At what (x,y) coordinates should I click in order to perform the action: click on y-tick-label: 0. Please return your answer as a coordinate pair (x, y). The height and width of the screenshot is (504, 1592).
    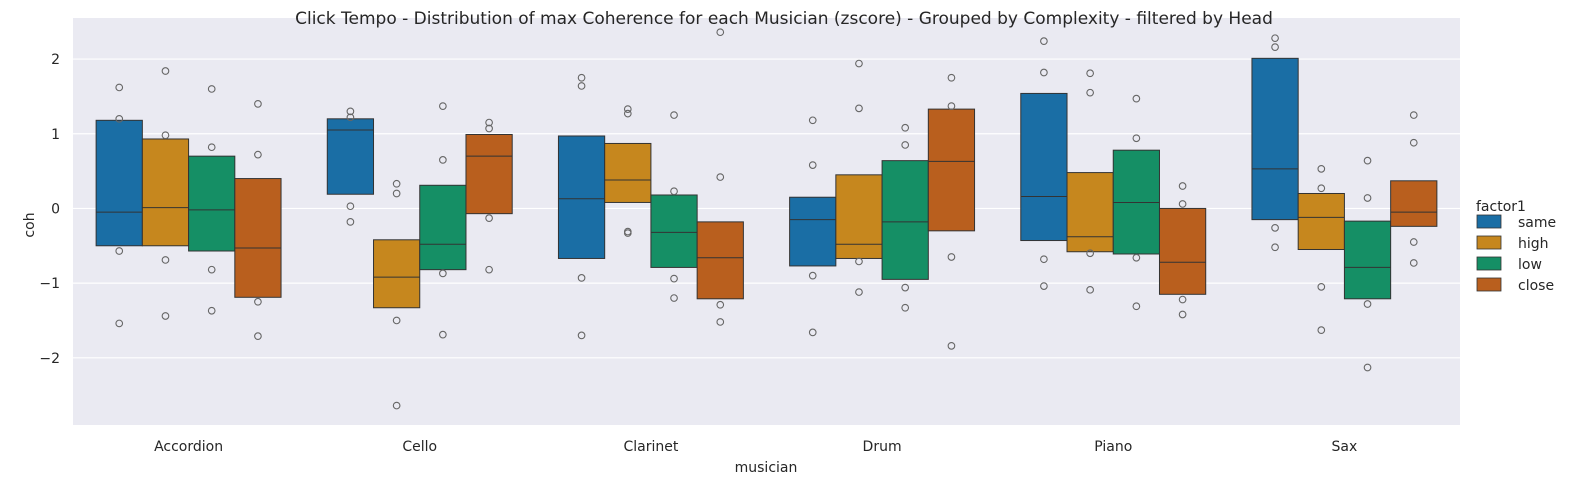
    Looking at the image, I should click on (55, 209).